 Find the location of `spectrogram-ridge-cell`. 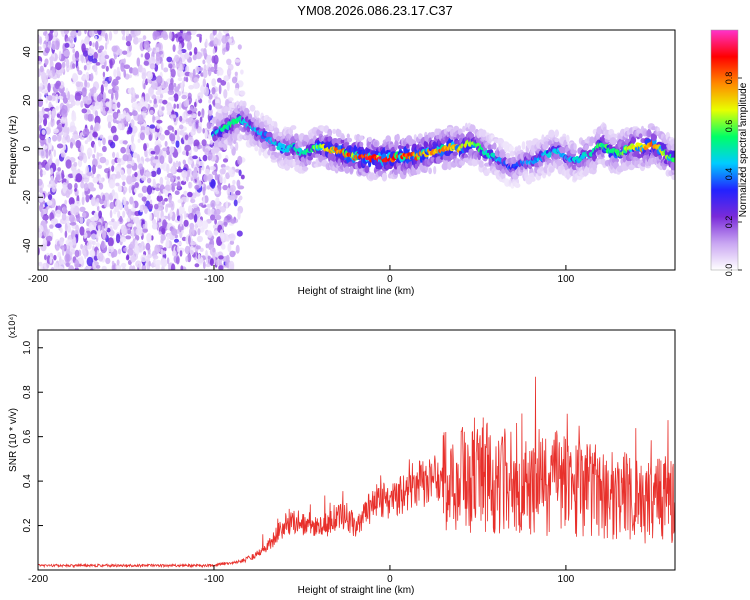

spectrogram-ridge-cell is located at coordinates (673, 160).